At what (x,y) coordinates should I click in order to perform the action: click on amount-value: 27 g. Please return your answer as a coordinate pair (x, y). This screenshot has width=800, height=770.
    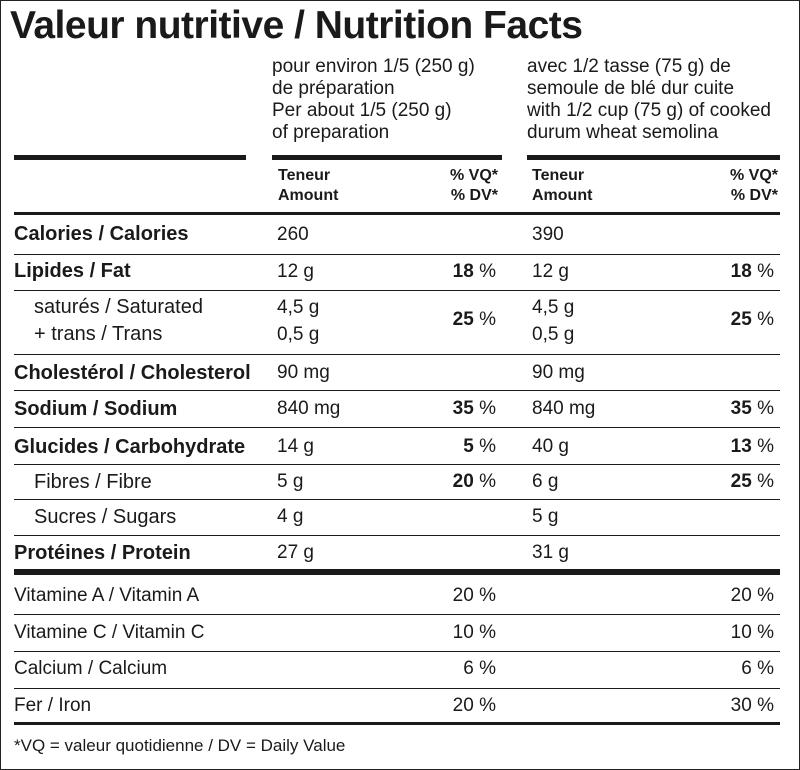
    Looking at the image, I should click on (295, 552).